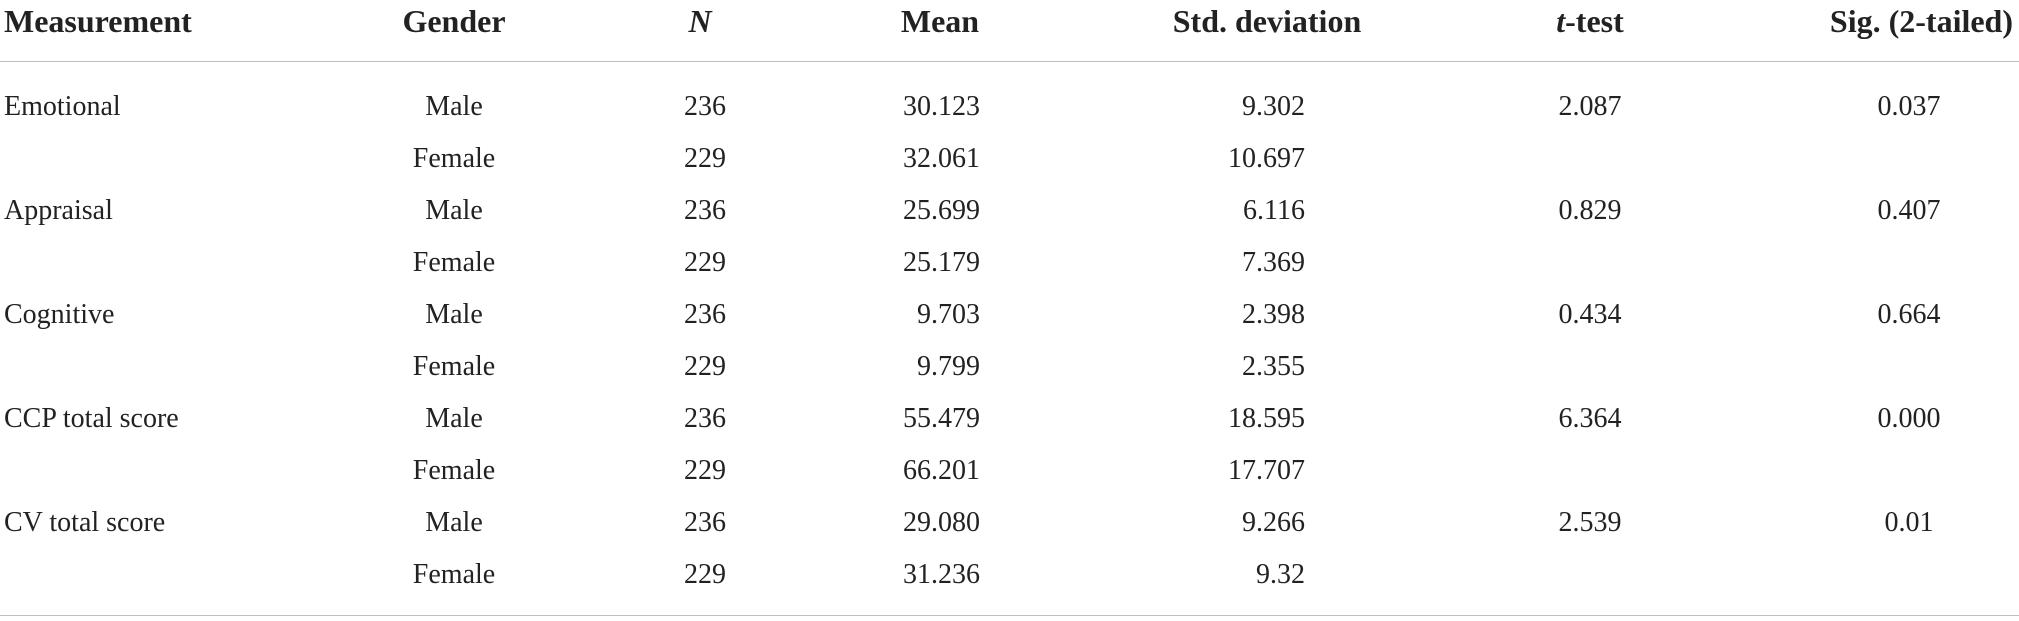  I want to click on header-mean: Mean, so click(940, 21).